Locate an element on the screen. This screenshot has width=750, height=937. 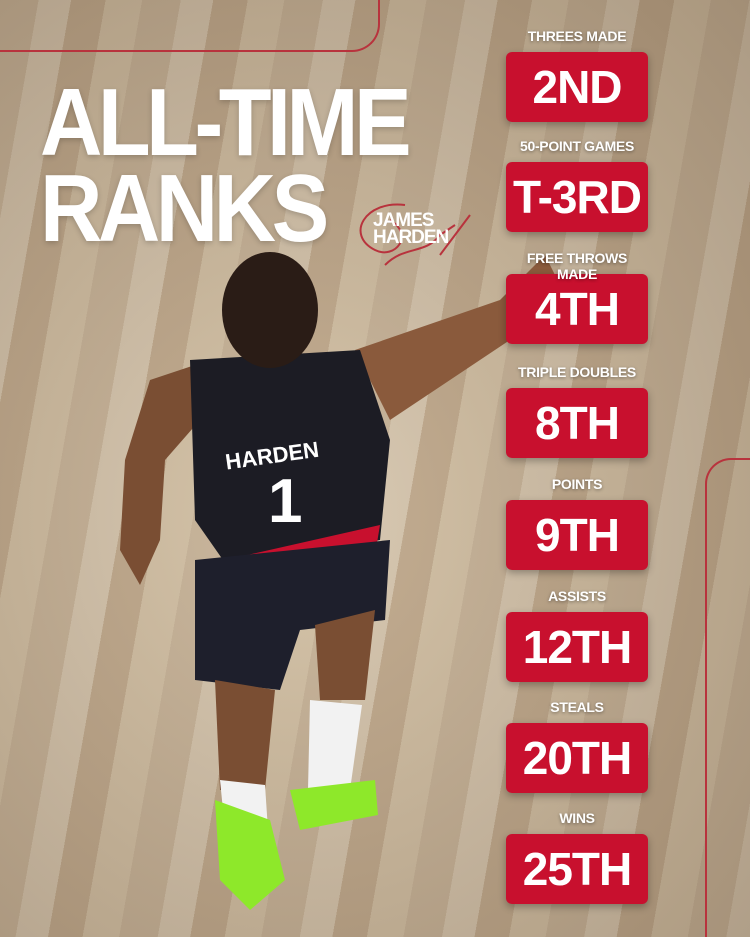
rank-badge: 4TH is located at coordinates (577, 309).